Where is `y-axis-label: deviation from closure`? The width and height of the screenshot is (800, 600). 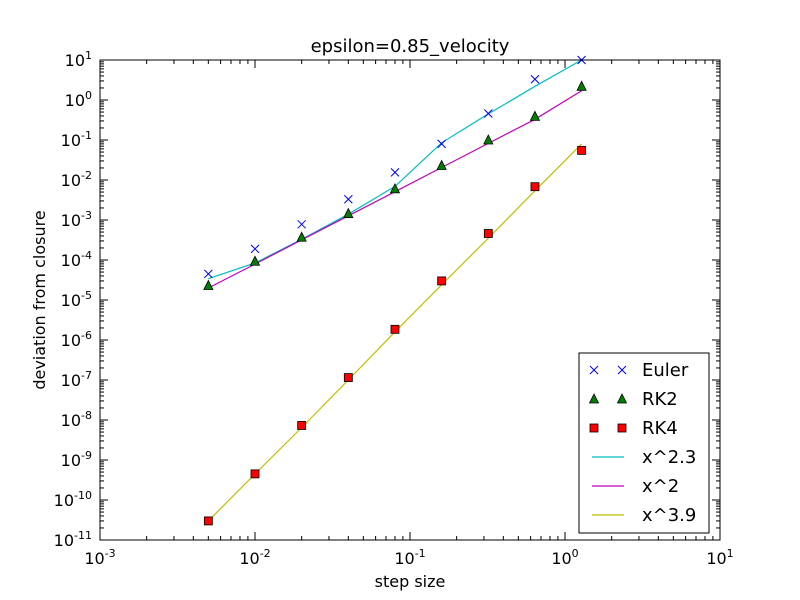 y-axis-label: deviation from closure is located at coordinates (39, 299).